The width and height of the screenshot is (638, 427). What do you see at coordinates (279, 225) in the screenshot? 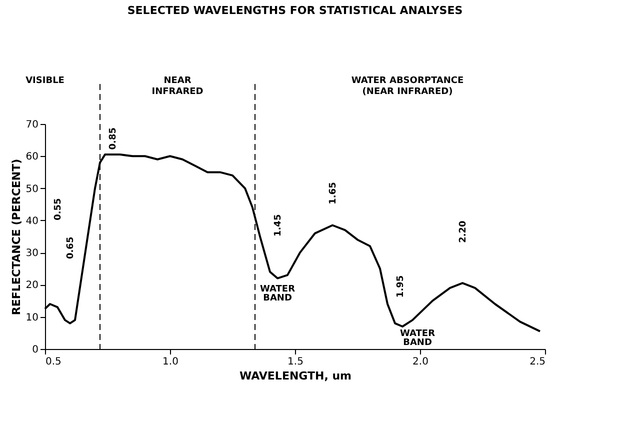
I see `annotation: 1.45` at bounding box center [279, 225].